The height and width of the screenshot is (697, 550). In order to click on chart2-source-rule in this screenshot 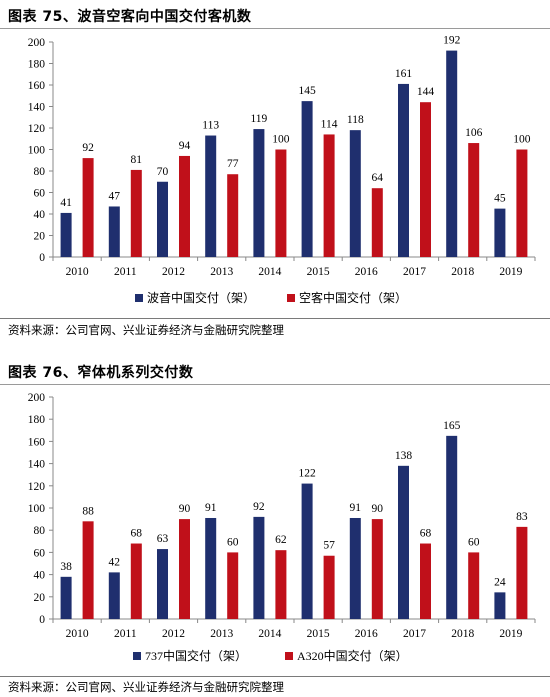, I will do `click(275, 676)`.